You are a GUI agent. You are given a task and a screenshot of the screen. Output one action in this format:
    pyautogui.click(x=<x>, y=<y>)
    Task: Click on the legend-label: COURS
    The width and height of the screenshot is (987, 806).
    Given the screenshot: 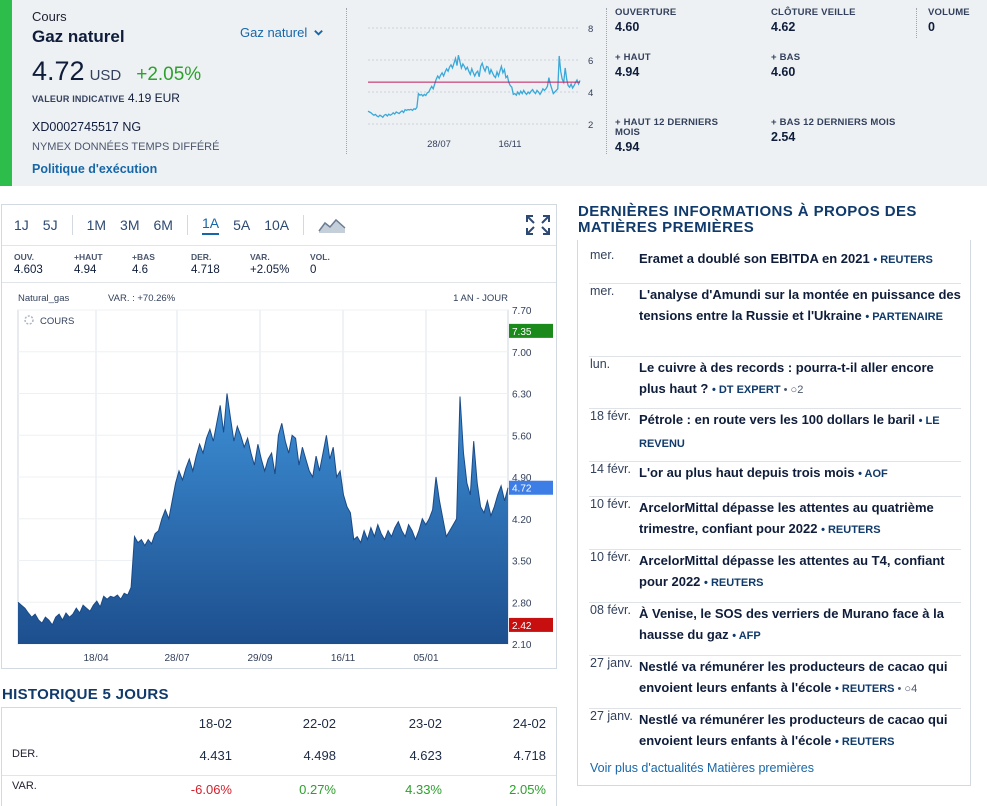 What is the action you would take?
    pyautogui.click(x=57, y=321)
    